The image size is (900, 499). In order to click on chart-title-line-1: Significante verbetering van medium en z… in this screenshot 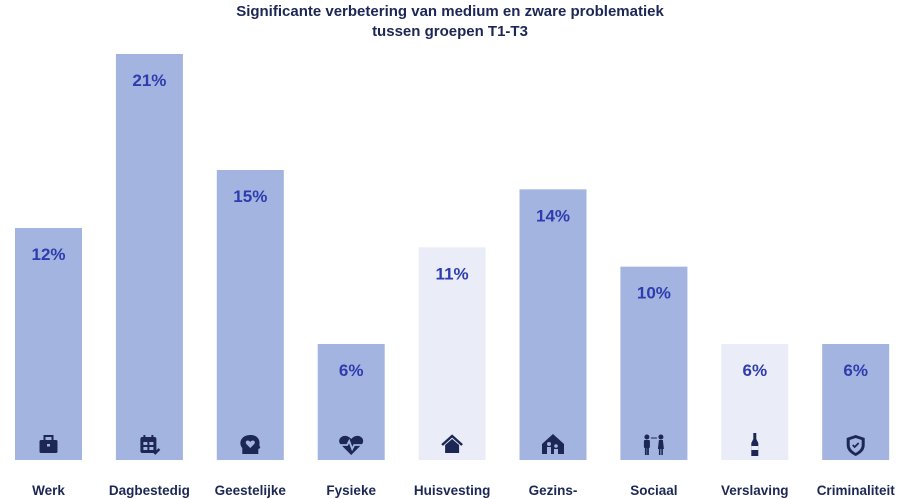, I will do `click(450, 11)`.